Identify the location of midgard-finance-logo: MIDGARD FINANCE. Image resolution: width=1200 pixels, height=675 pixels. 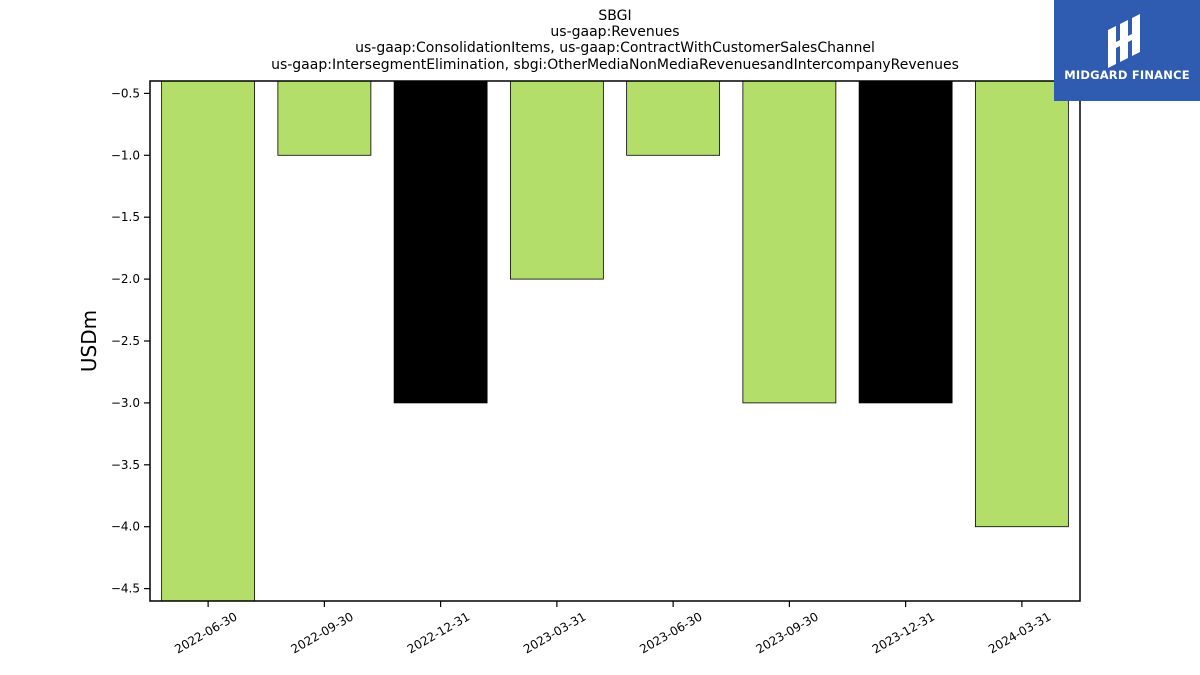
(1127, 50).